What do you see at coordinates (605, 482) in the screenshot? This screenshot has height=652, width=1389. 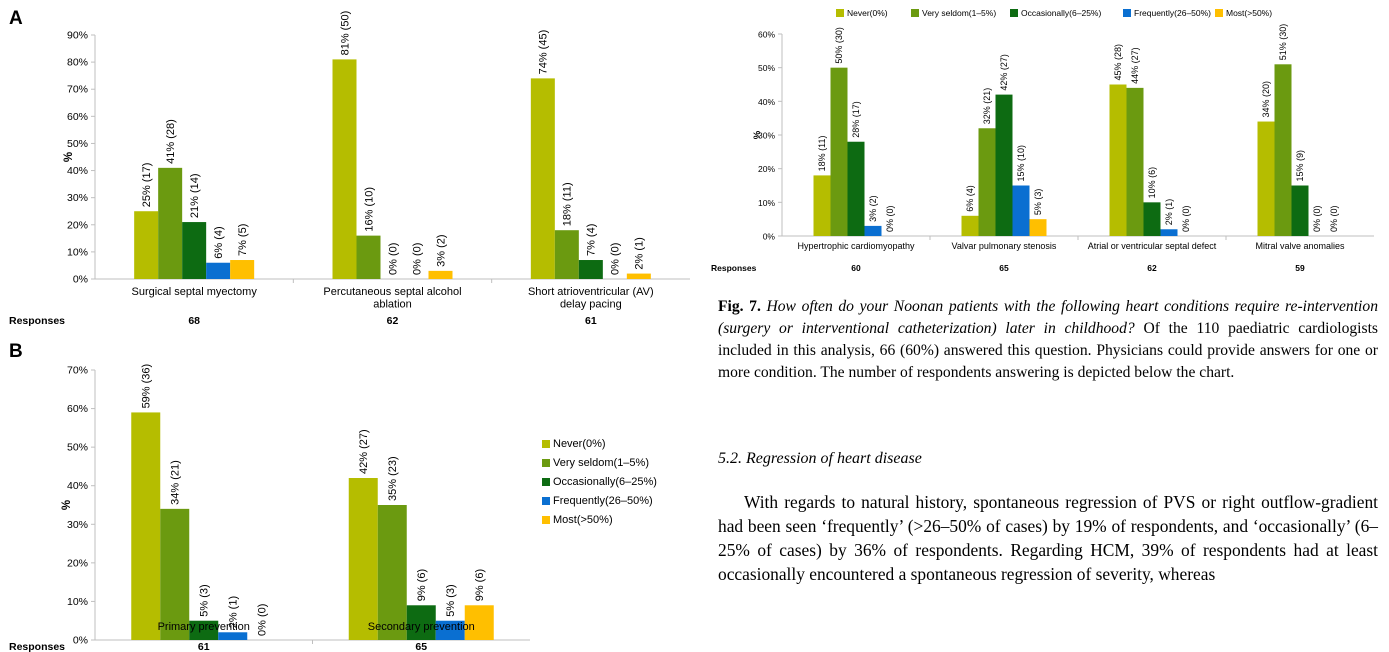 I see `legend-label: Occasionally(6–25%)` at bounding box center [605, 482].